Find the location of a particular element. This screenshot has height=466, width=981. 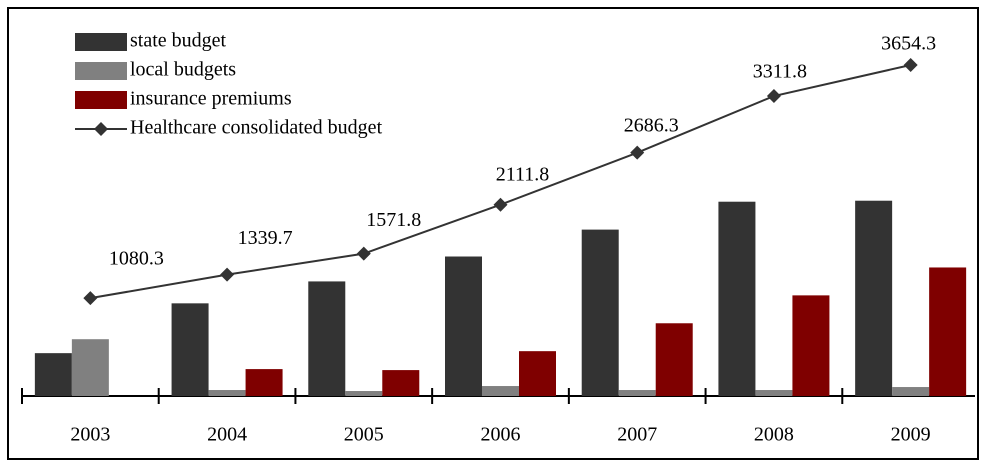

x-tick-label: 2003 is located at coordinates (90, 435).